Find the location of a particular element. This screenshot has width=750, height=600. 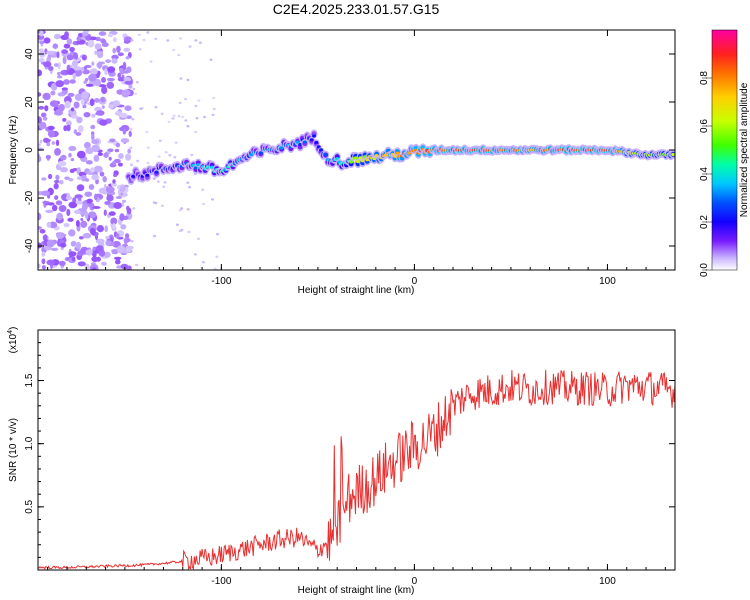

figure-title: C2E4.2025.233.01.57.G15 is located at coordinates (356, 9).